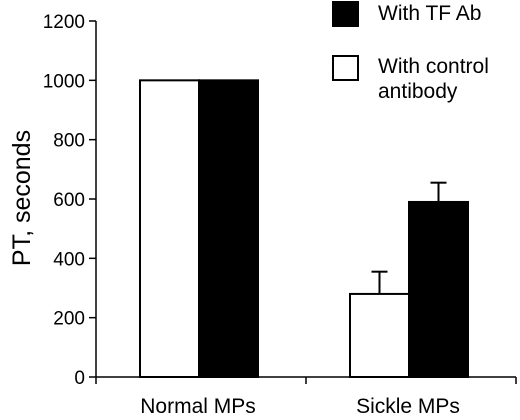 This screenshot has width=520, height=420. What do you see at coordinates (64, 81) in the screenshot?
I see `y-tick-label: 1000` at bounding box center [64, 81].